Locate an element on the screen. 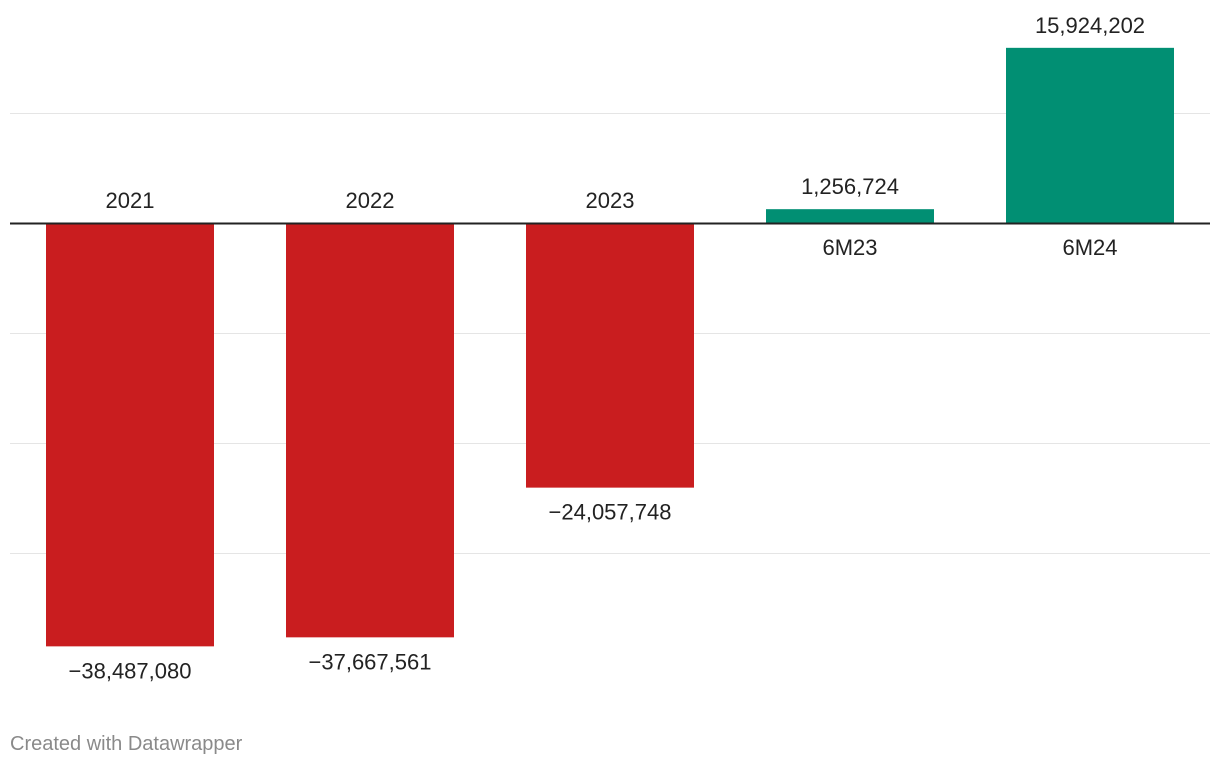 This screenshot has height=768, width=1220. value-label: −38,487,080 is located at coordinates (130, 670).